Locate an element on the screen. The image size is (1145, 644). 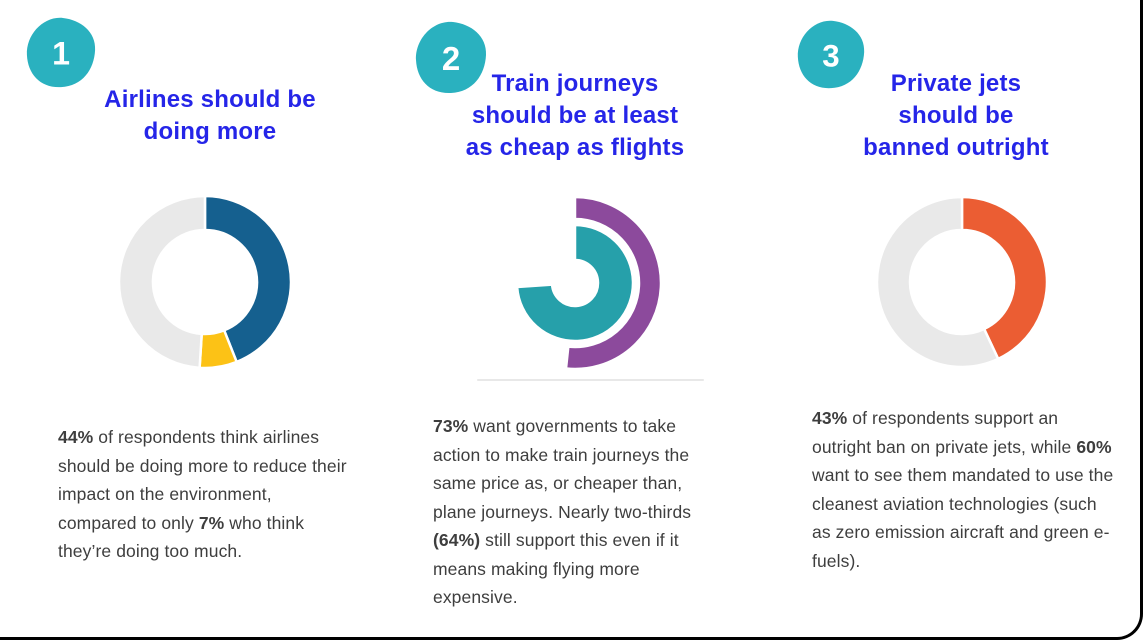
badge-number: 2 is located at coordinates (451, 58).